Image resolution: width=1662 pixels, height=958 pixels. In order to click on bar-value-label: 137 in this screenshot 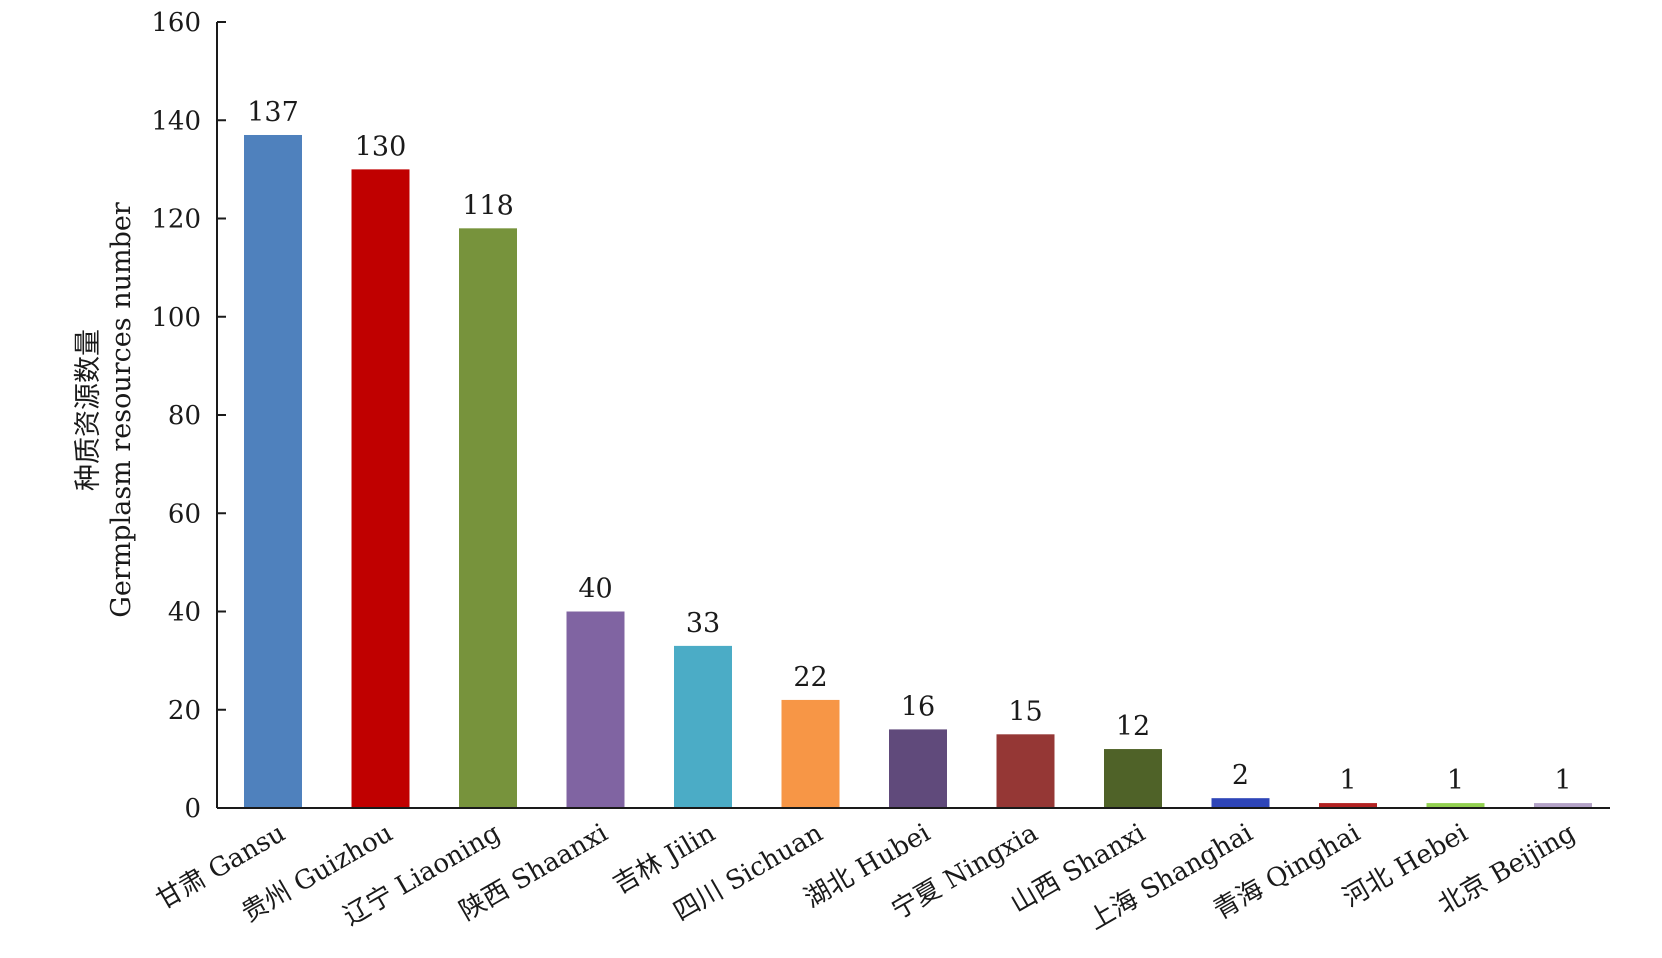, I will do `click(273, 112)`.